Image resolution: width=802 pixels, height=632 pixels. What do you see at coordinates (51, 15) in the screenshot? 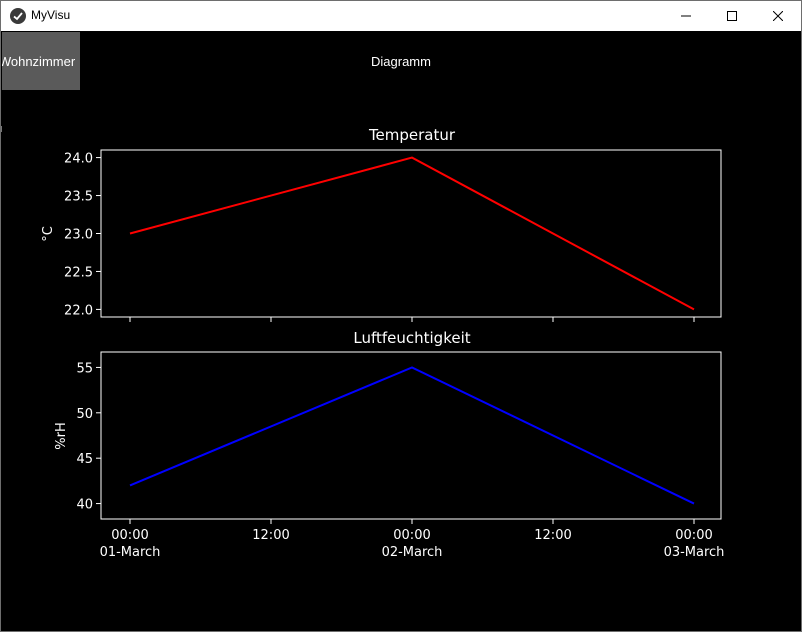
I see `window-title: MyVisu` at bounding box center [51, 15].